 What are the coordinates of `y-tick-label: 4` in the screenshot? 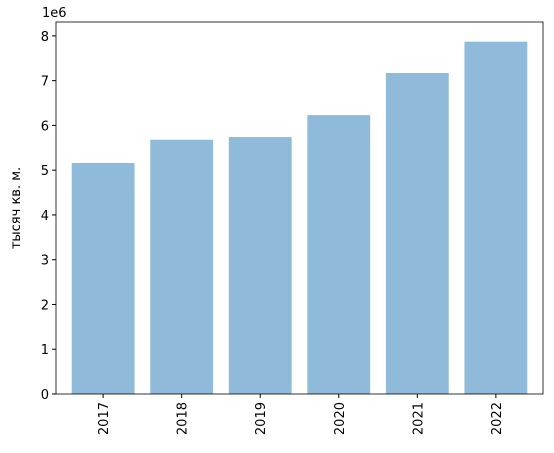 It's located at (45, 216).